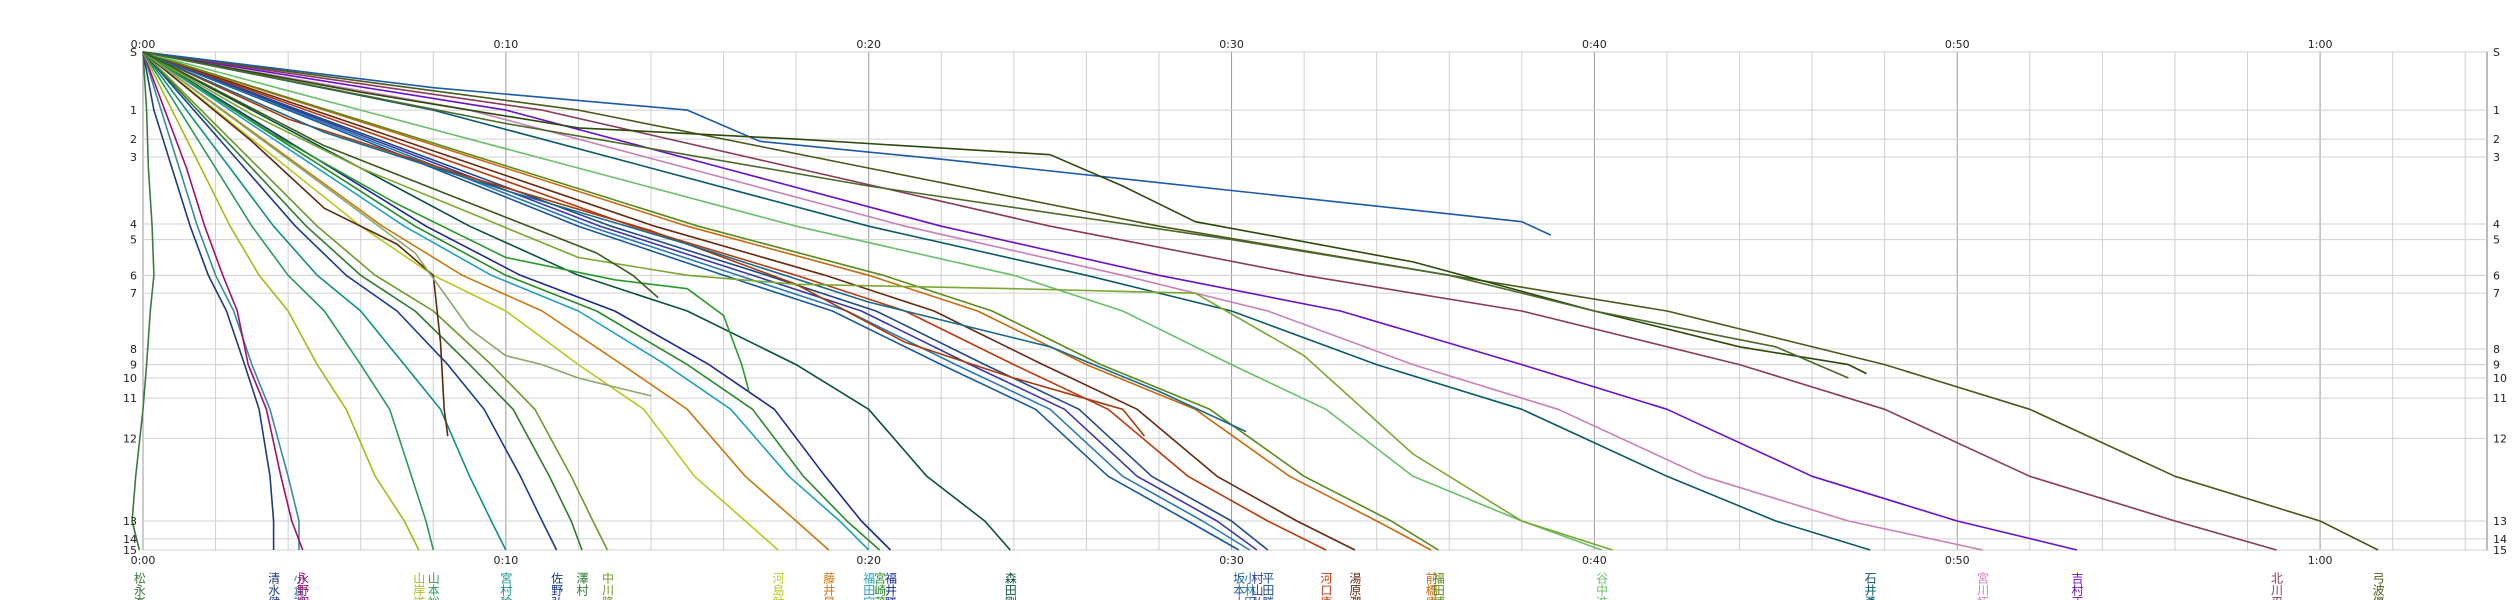 This screenshot has width=2517, height=600. I want to click on runner-label: 福田博, so click(1438, 585).